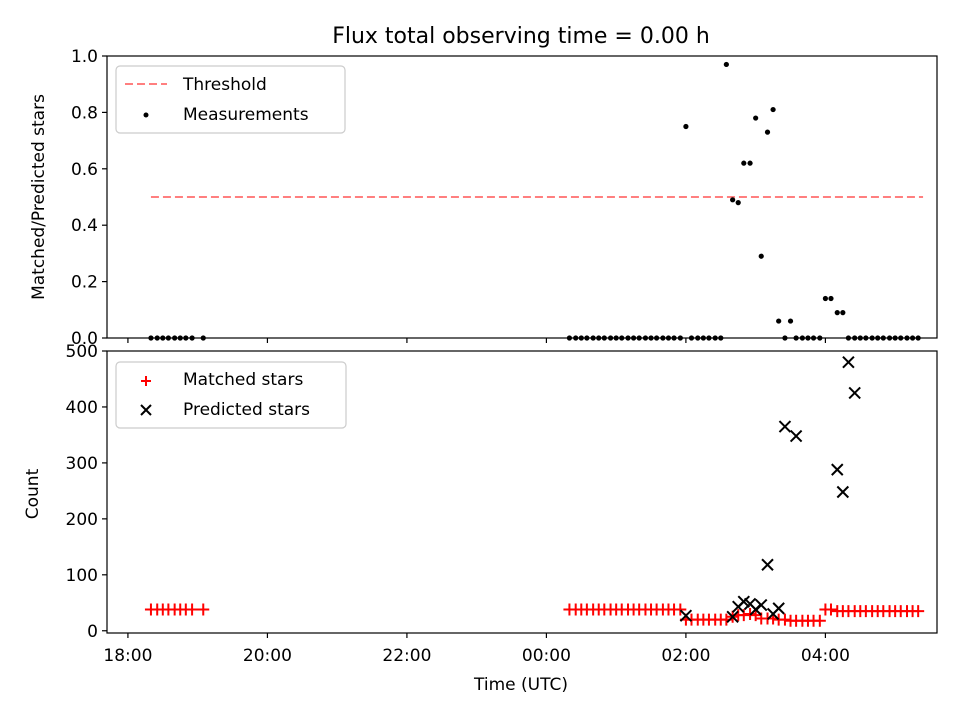  I want to click on bottom-y-axis-label: Count, so click(33, 493).